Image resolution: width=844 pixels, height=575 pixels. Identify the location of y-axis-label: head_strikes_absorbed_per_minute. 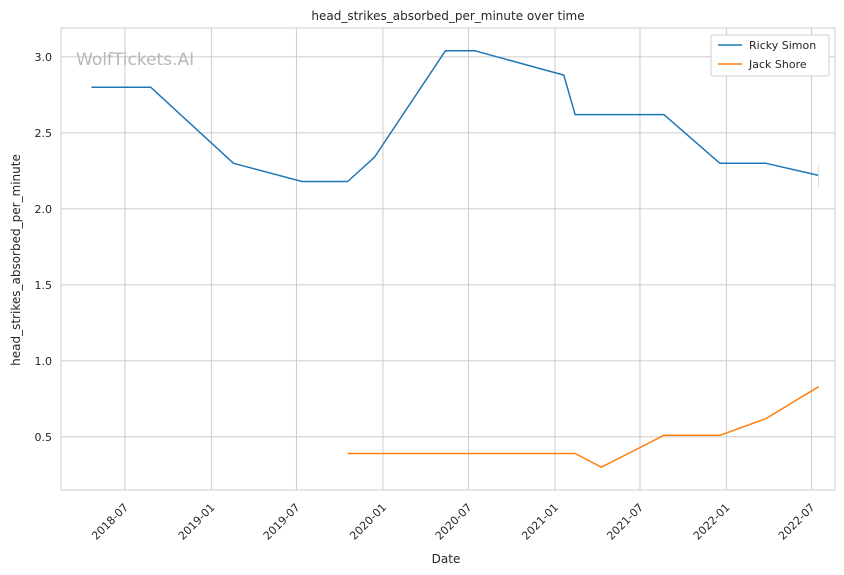
(16, 260).